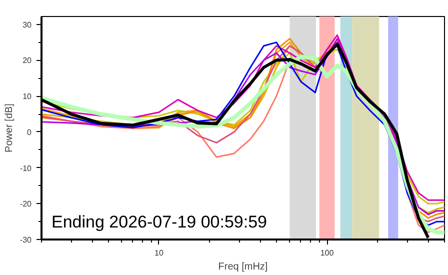 This screenshot has height=275, width=448. I want to click on x-tick-label: 100, so click(327, 253).